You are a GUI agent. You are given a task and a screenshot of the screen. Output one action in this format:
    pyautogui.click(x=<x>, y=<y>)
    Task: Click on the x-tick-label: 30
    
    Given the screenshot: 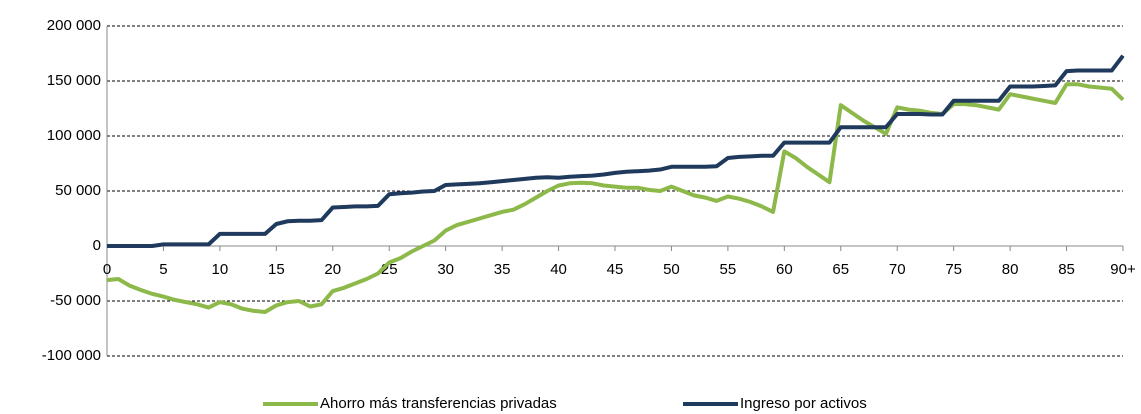 What is the action you would take?
    pyautogui.click(x=445, y=269)
    